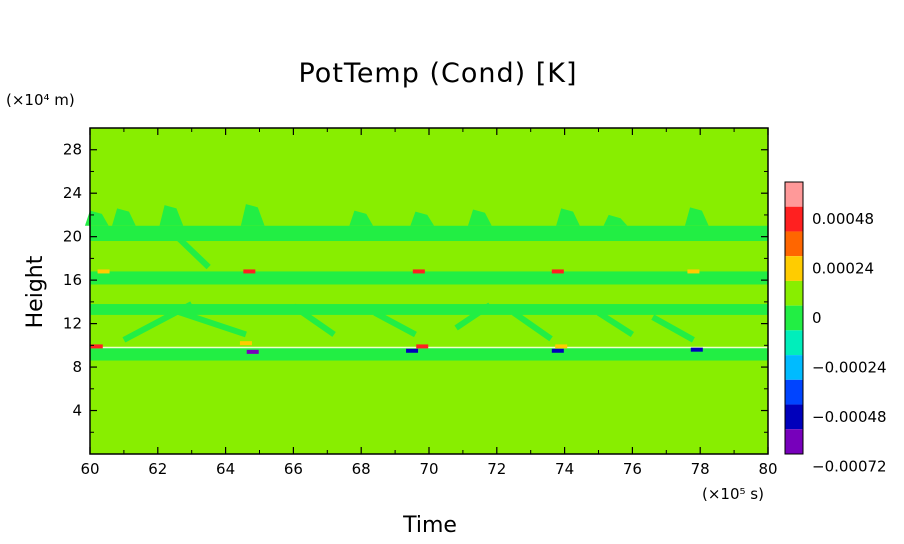 This screenshot has width=904, height=544. What do you see at coordinates (428, 469) in the screenshot?
I see `x-tick-label: 70` at bounding box center [428, 469].